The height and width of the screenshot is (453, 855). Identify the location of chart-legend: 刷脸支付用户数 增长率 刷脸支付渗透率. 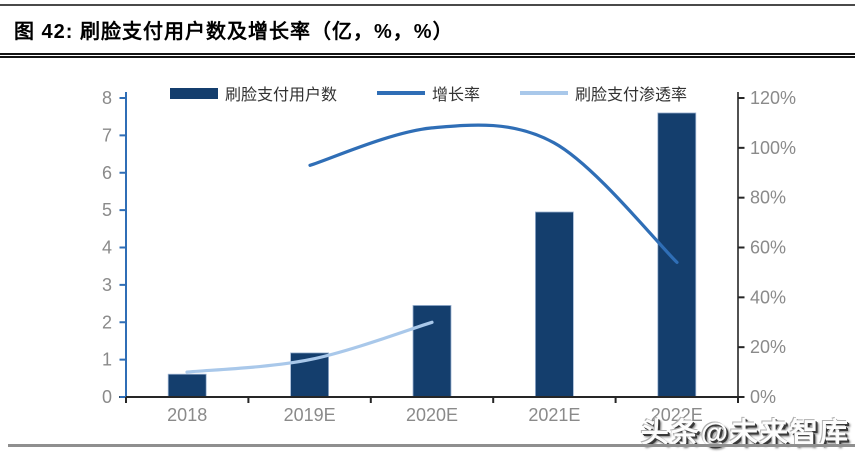
(428, 93).